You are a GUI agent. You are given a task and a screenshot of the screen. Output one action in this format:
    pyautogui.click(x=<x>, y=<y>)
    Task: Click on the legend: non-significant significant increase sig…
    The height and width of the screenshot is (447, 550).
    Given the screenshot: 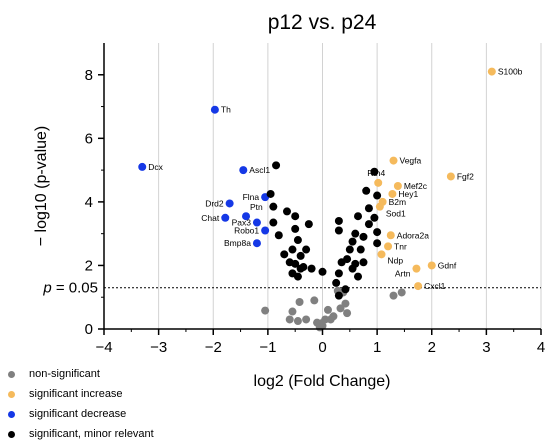 What is the action you would take?
    pyautogui.click(x=81, y=404)
    